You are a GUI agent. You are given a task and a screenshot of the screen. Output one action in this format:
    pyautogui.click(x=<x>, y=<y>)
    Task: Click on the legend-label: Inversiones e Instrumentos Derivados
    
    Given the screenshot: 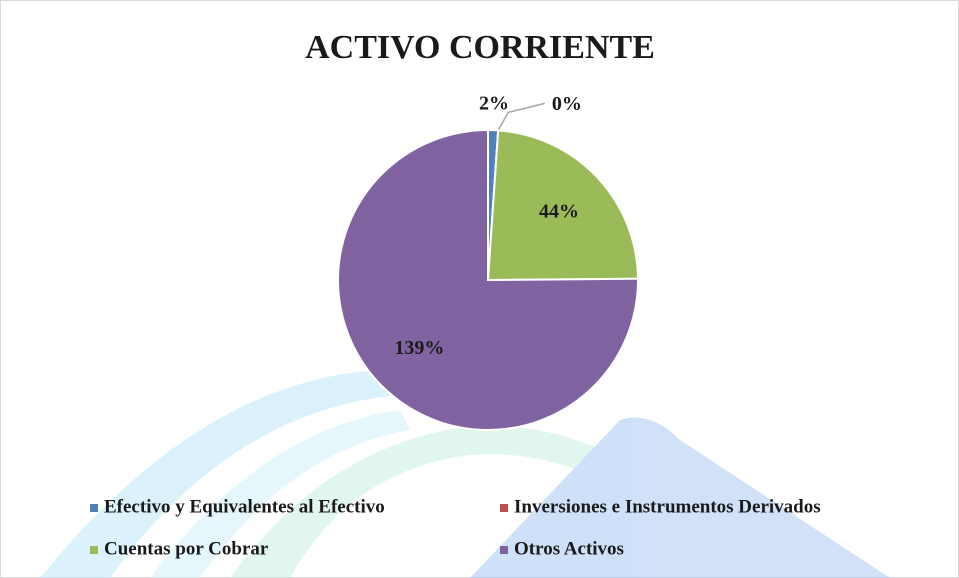 What is the action you would take?
    pyautogui.click(x=667, y=506)
    